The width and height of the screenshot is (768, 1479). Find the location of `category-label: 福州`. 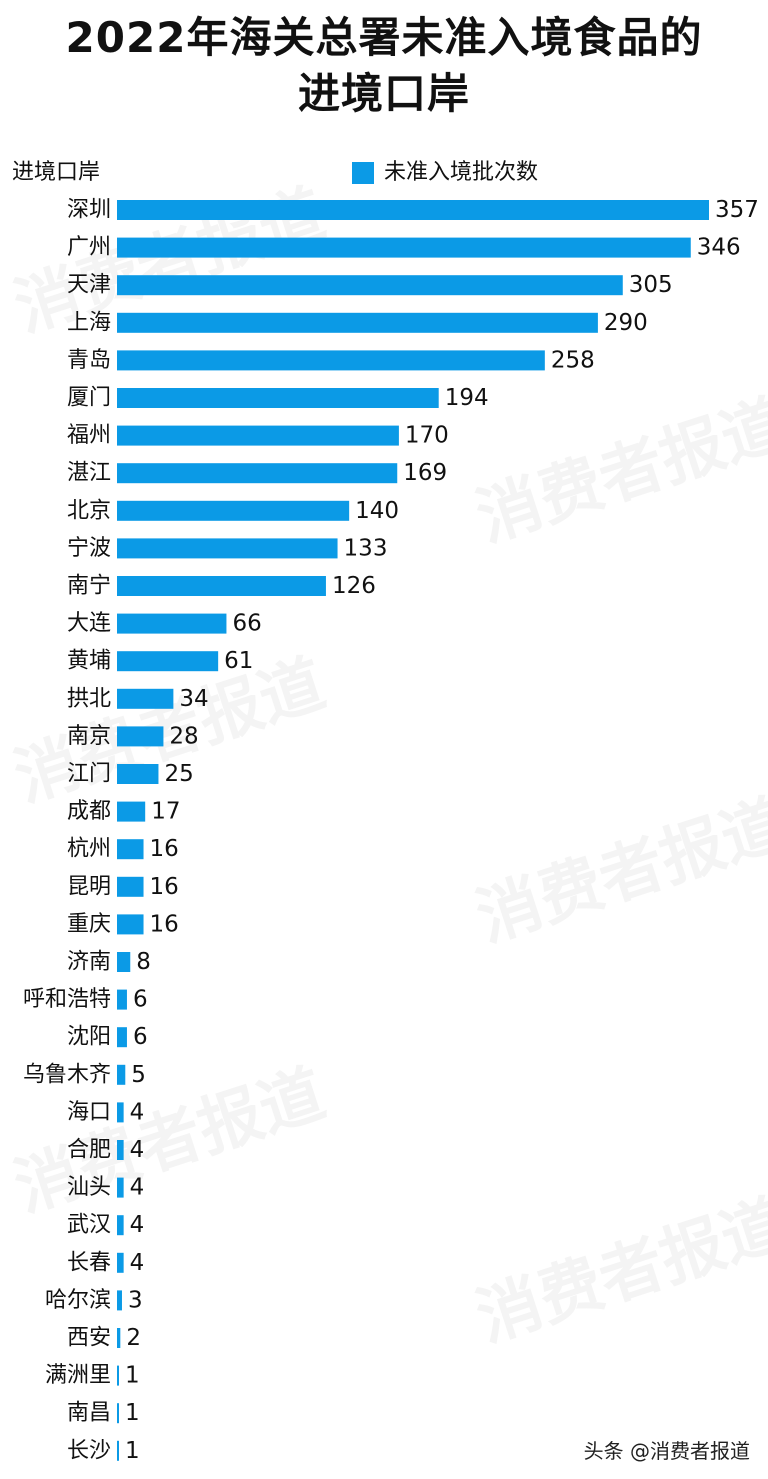

category-label: 福州 is located at coordinates (89, 435).